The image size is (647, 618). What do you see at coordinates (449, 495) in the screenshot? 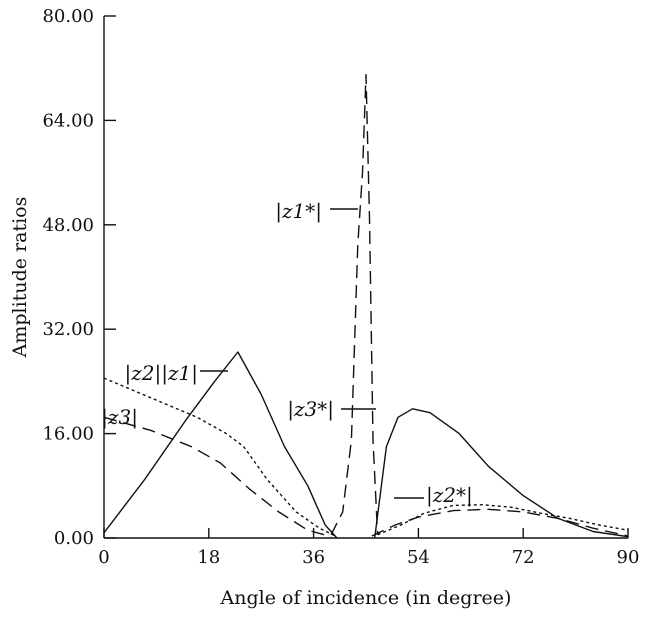
I see `series-annotation: |z2*|` at bounding box center [449, 495].